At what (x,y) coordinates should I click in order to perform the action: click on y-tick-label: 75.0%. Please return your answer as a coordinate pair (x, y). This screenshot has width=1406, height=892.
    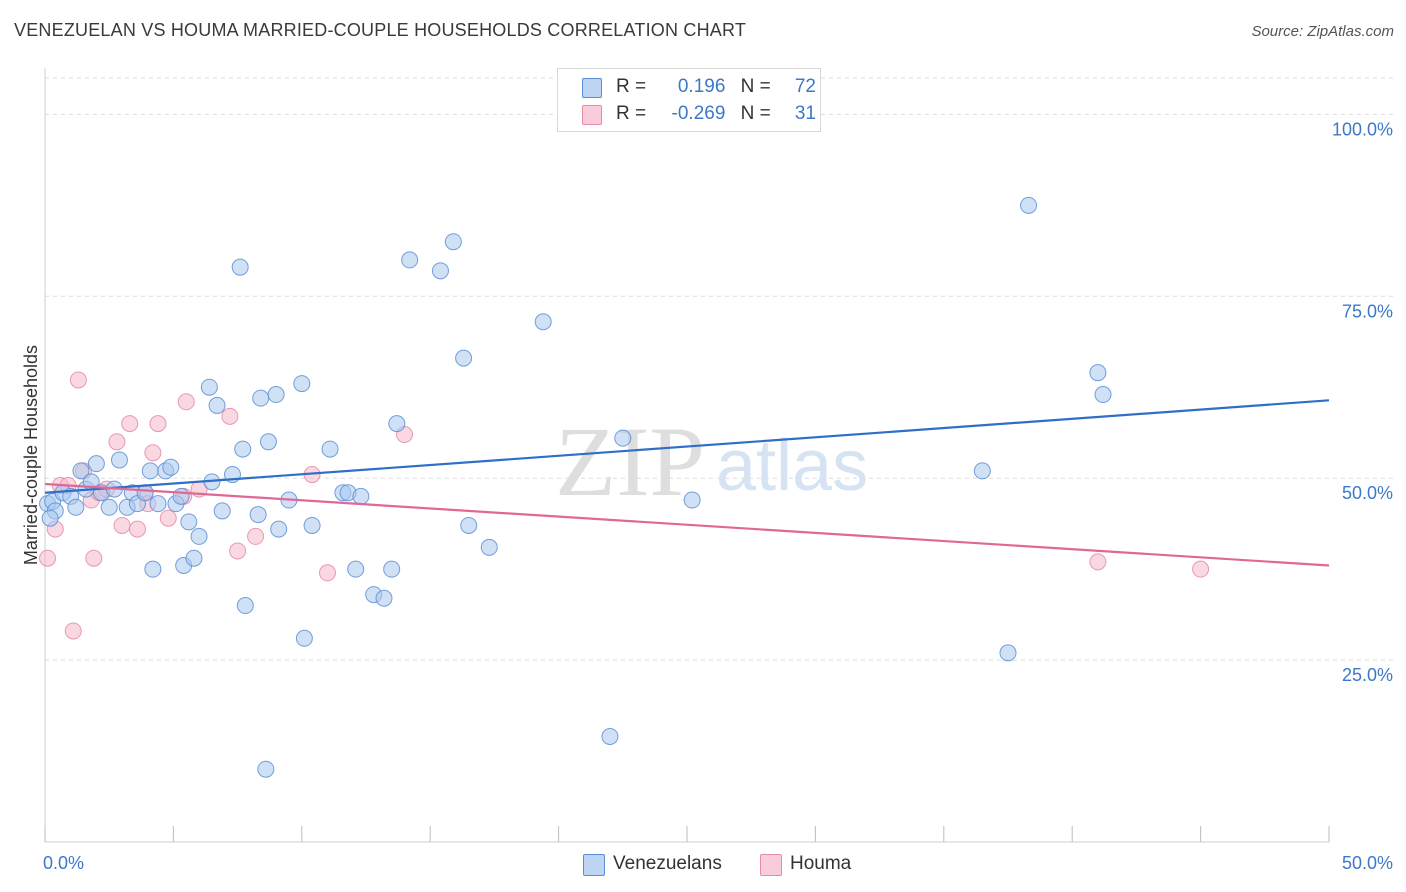
    Looking at the image, I should click on (1367, 311).